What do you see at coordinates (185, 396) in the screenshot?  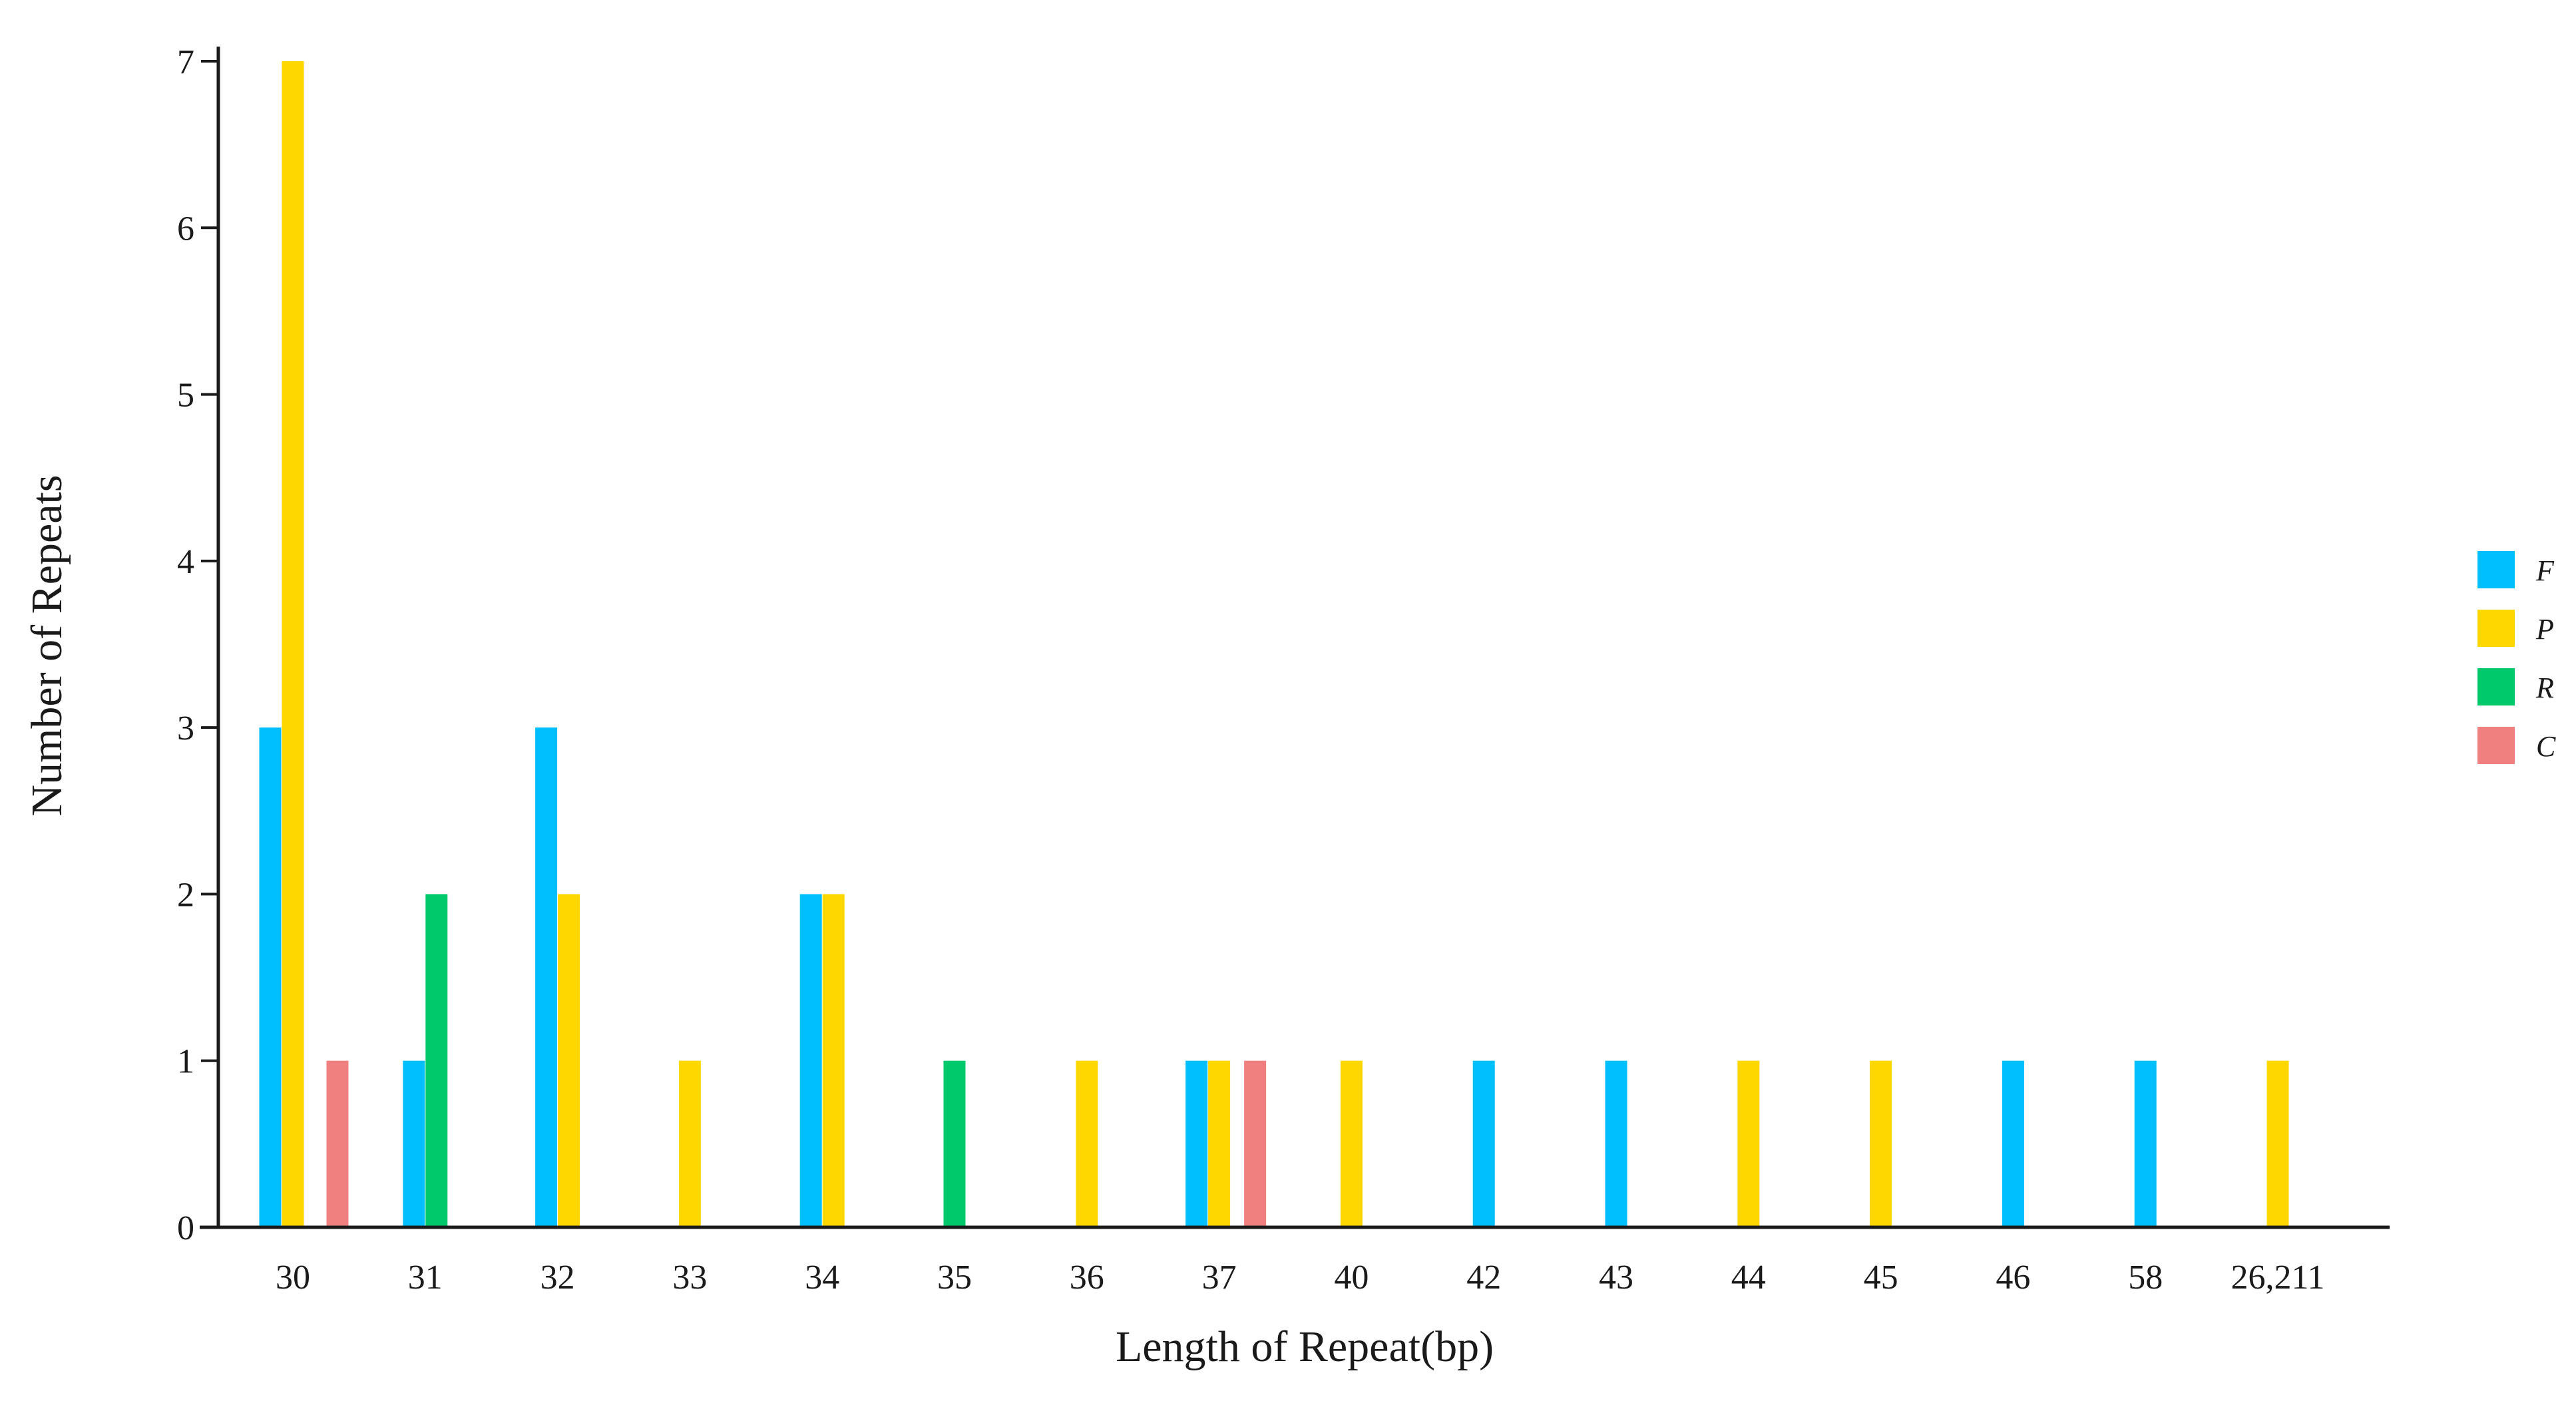 I see `y-tick-label: 5` at bounding box center [185, 396].